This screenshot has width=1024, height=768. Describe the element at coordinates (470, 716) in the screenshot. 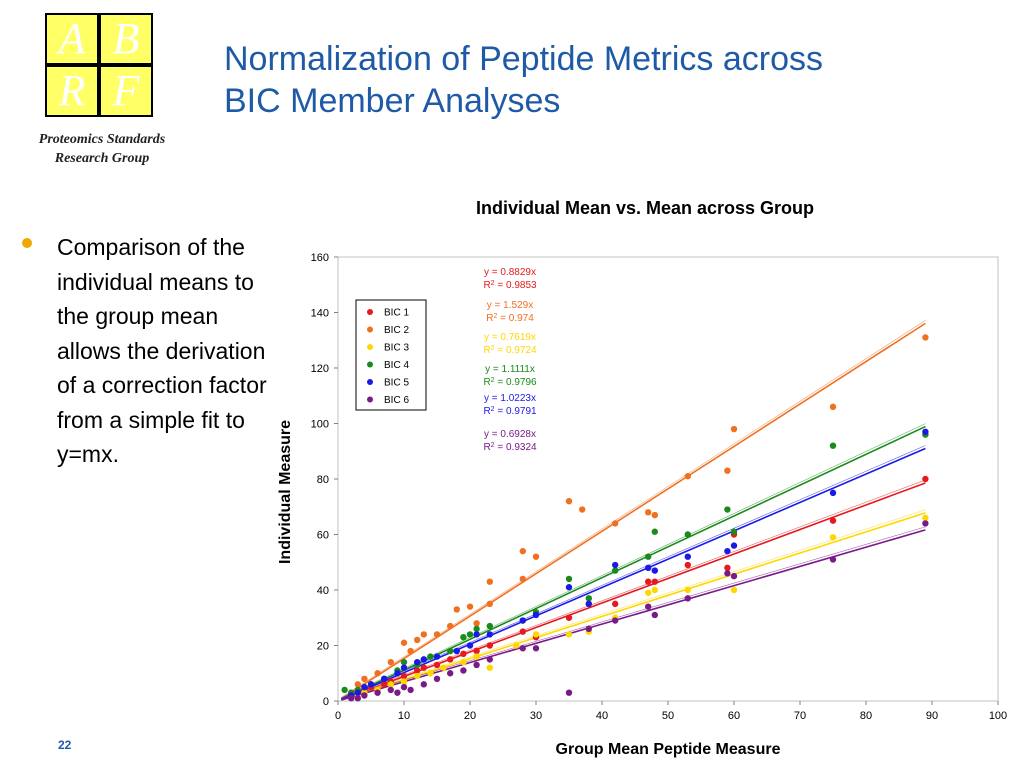

I see `x-tick-label: 20` at that location.